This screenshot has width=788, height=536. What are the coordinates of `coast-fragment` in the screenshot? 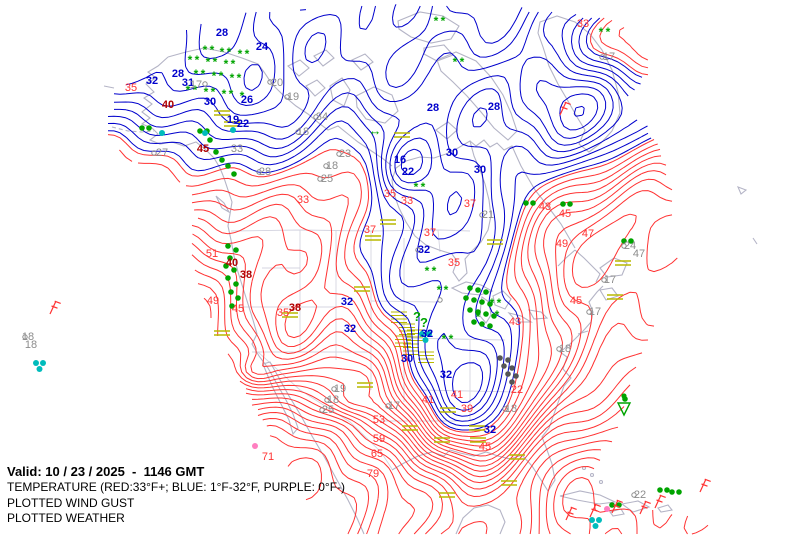 It's located at (755, 241).